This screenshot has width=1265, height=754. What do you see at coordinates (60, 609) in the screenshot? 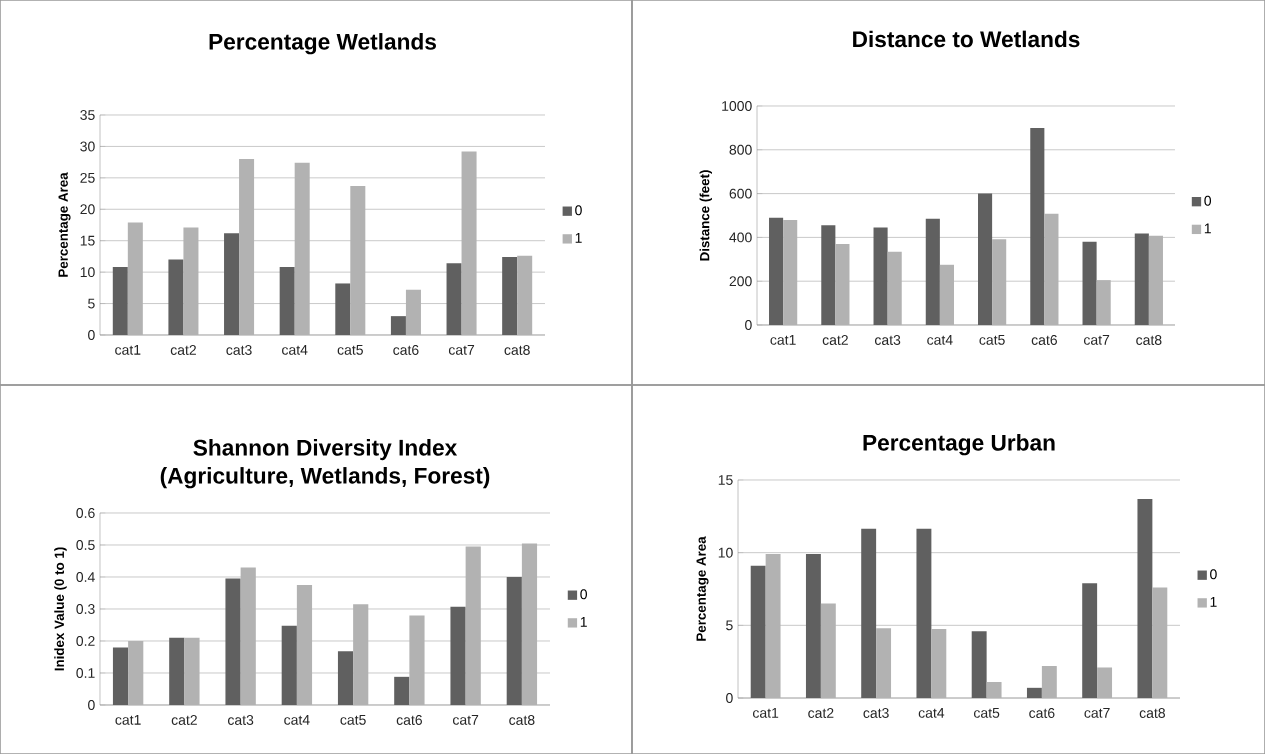
I see `y-axis-title: Inidex Value (0 to 1)` at bounding box center [60, 609].